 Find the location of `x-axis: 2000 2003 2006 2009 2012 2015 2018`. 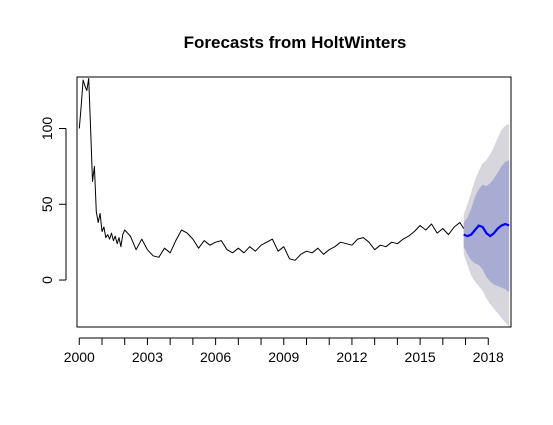

x-axis: 2000 2003 2006 2009 2012 2015 2018 is located at coordinates (284, 351).